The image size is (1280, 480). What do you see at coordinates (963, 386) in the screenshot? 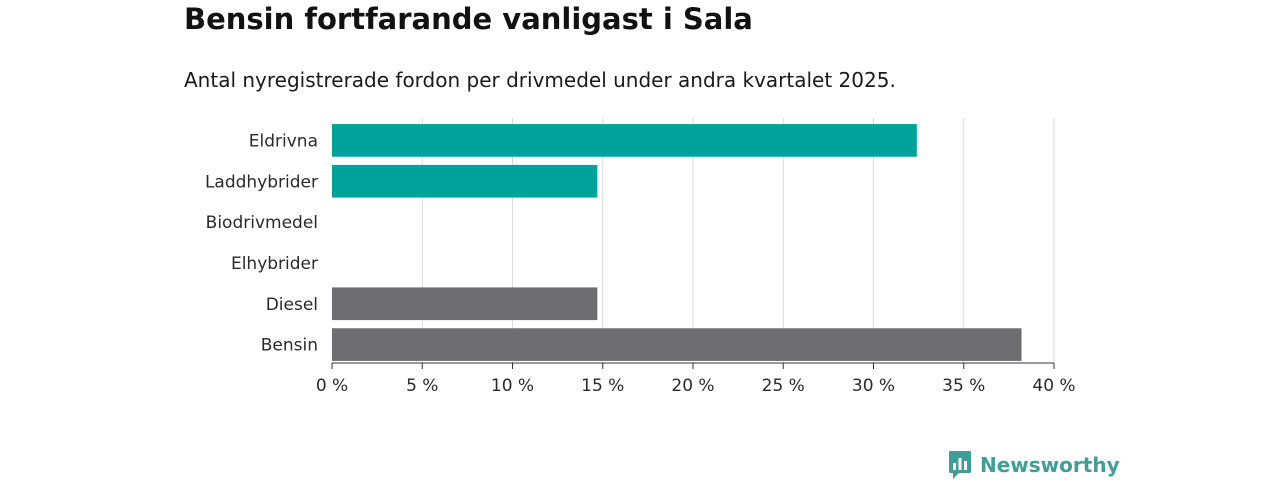
I see `x-tick-label: 35 %` at bounding box center [963, 386].